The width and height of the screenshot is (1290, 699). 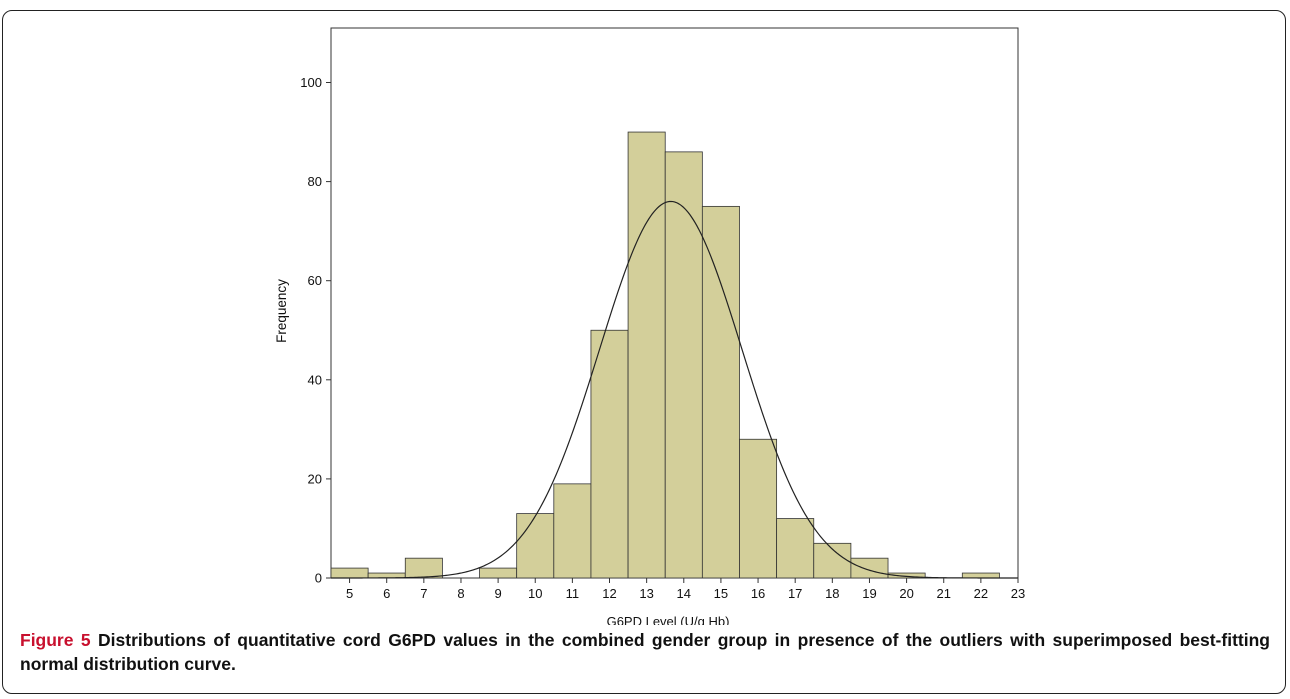 What do you see at coordinates (1018, 593) in the screenshot?
I see `x-tick-label: 23` at bounding box center [1018, 593].